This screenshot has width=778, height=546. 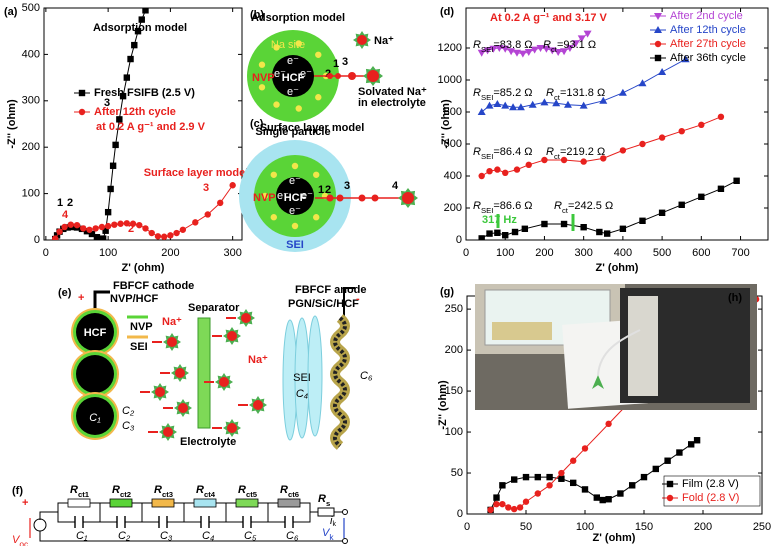 What do you see at coordinates (196, 173) in the screenshot?
I see `annotation: Surface layer model` at bounding box center [196, 173].